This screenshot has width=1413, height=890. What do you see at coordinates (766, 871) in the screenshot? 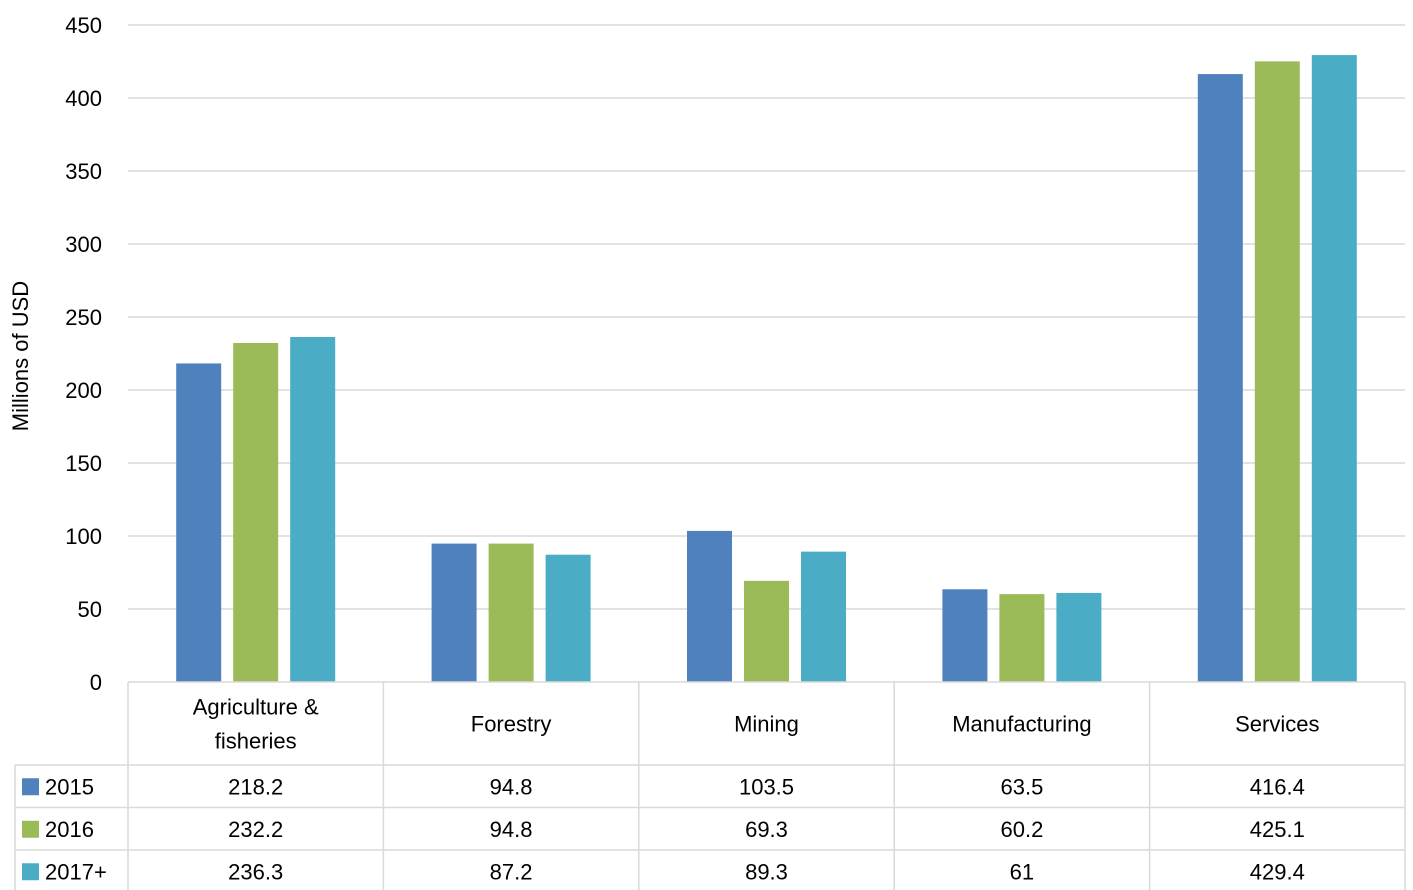
I see `table-cell-value: 89.3` at bounding box center [766, 871].